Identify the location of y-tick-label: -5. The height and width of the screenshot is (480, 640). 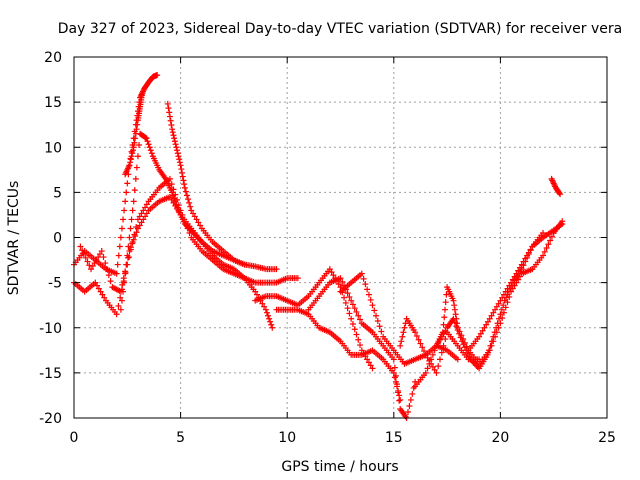
(55, 284).